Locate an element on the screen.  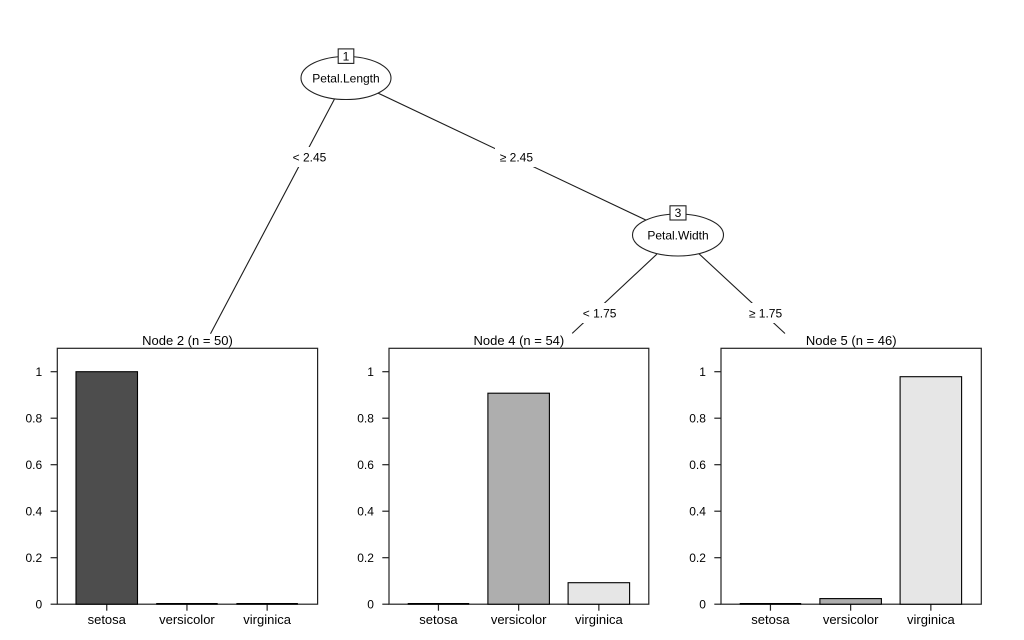
svg-text: ≥ 2.45 is located at coordinates (517, 157).